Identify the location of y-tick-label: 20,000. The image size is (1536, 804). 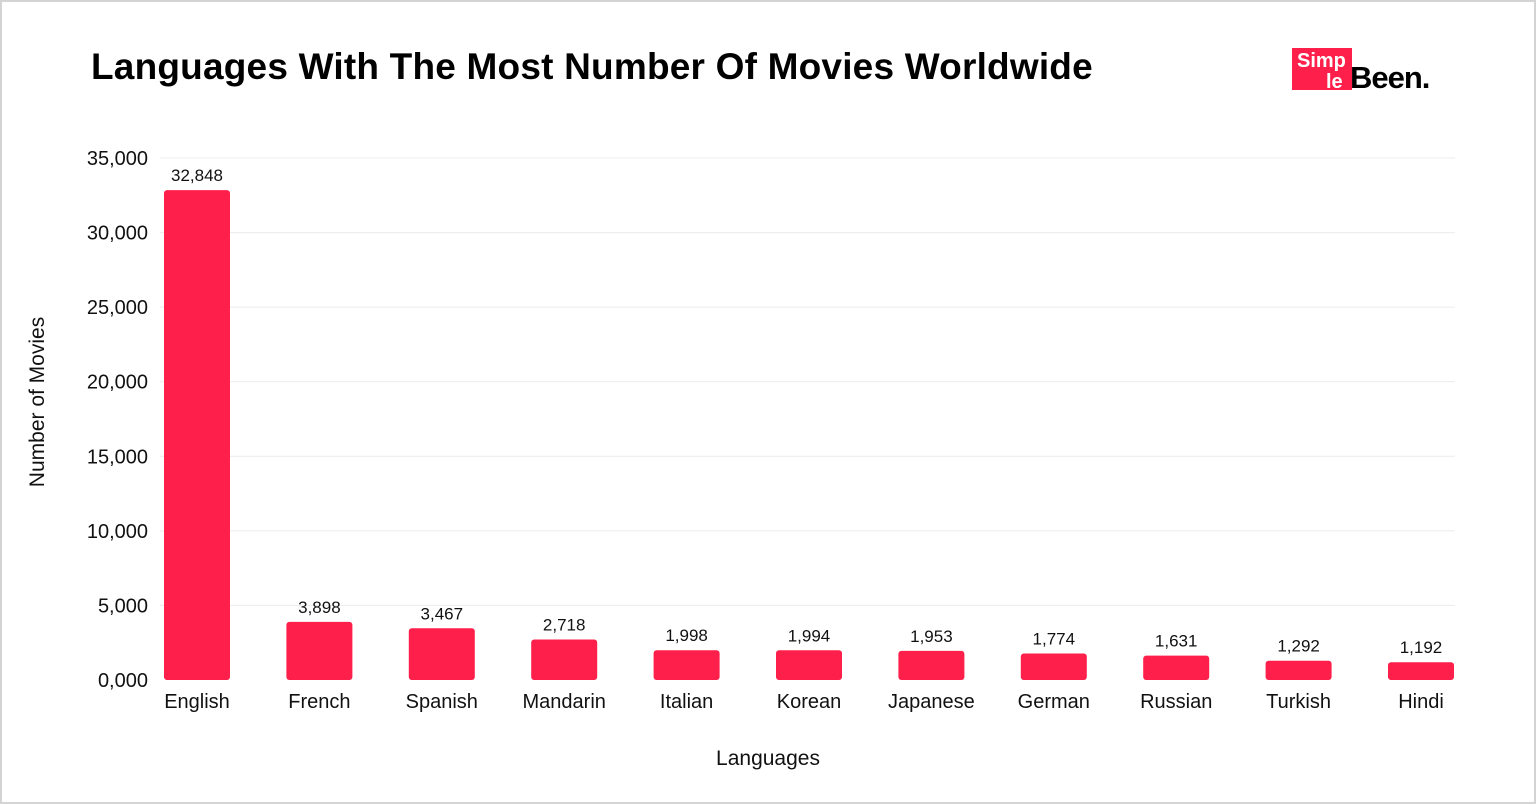
(117, 383).